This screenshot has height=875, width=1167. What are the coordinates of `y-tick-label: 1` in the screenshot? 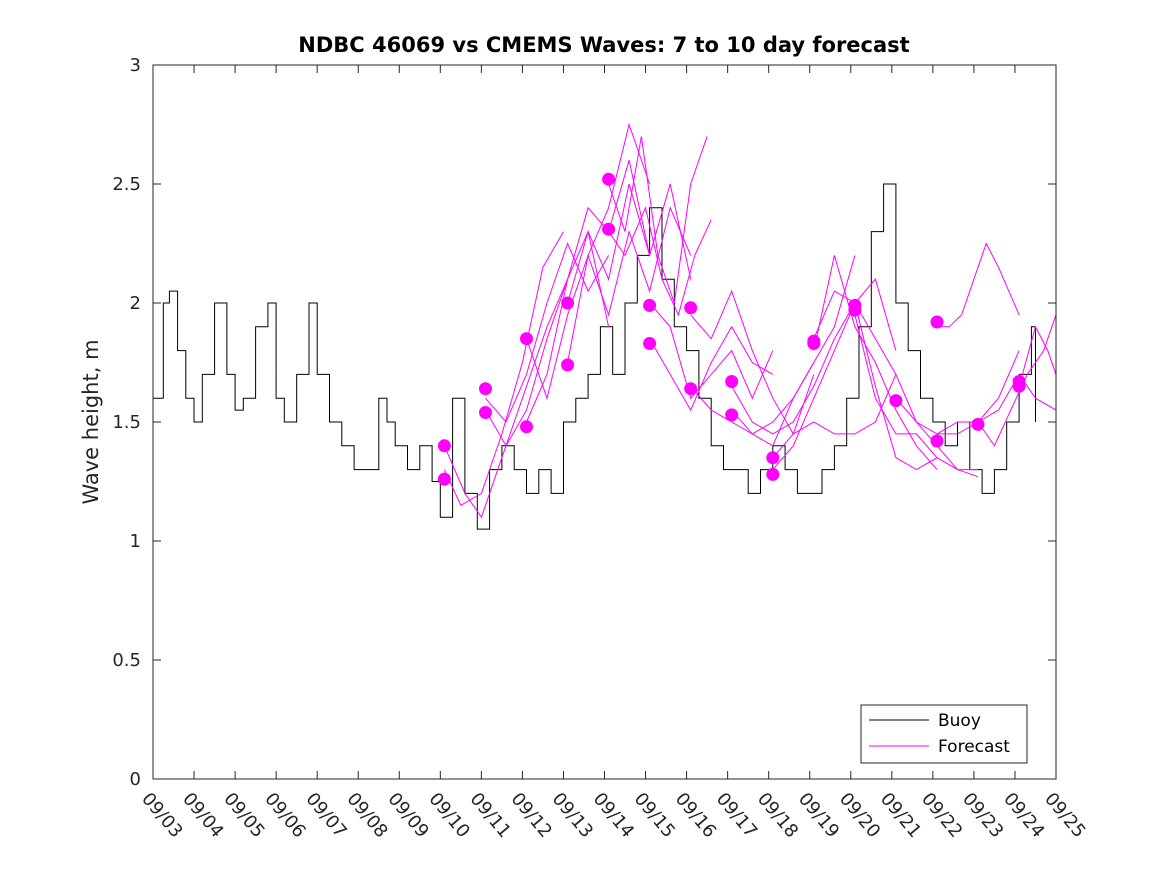 It's located at (135, 541).